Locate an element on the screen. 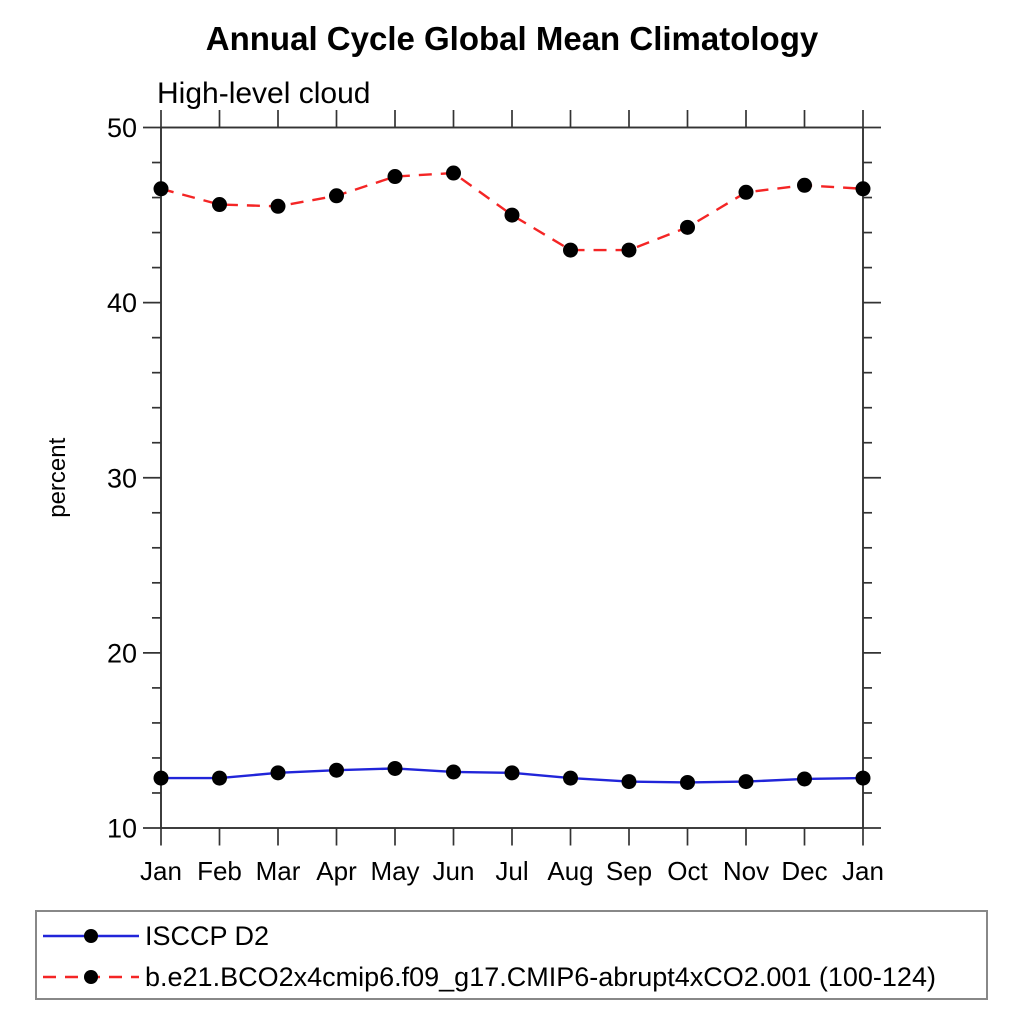 This screenshot has width=1024, height=1024. x-tick-label: Mar is located at coordinates (278, 871).